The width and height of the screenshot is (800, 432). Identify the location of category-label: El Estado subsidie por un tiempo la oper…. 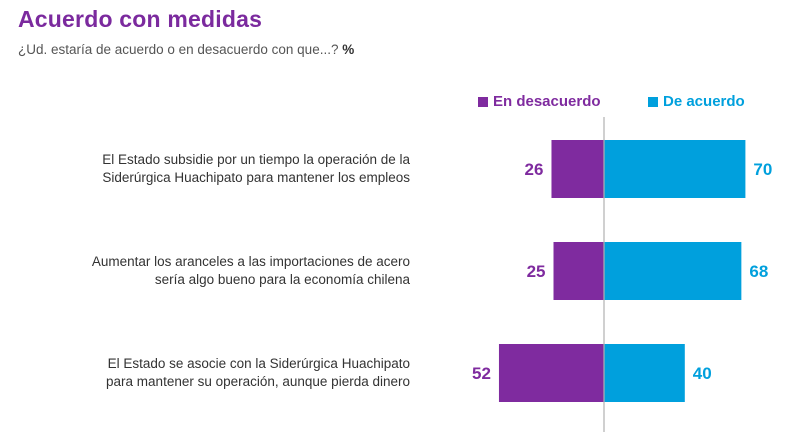
(220, 169).